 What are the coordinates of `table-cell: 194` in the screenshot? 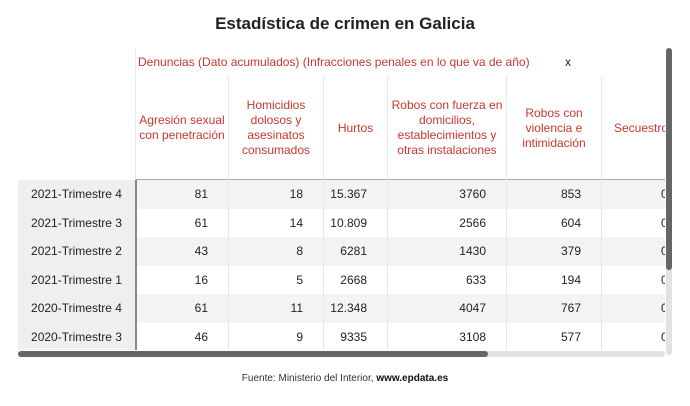 It's located at (553, 279).